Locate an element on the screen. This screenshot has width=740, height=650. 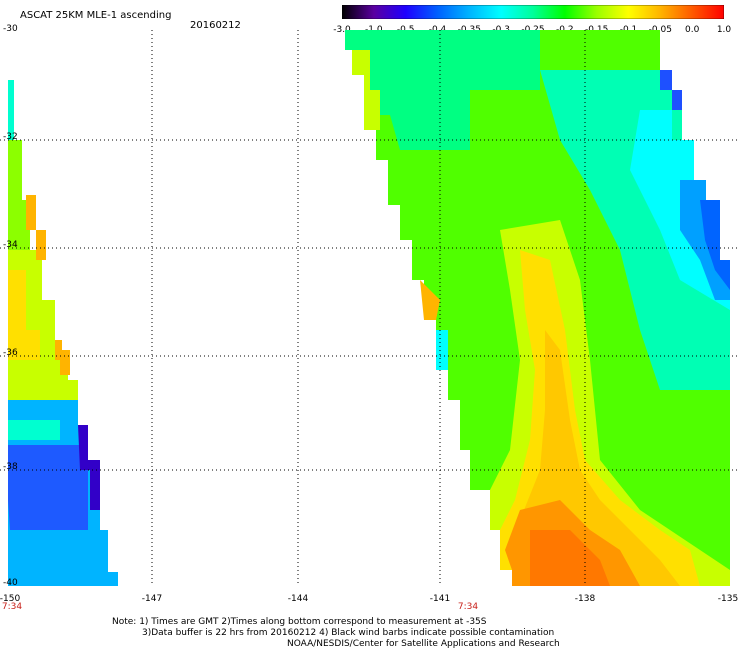
lon-label-135: -135 is located at coordinates (728, 599).